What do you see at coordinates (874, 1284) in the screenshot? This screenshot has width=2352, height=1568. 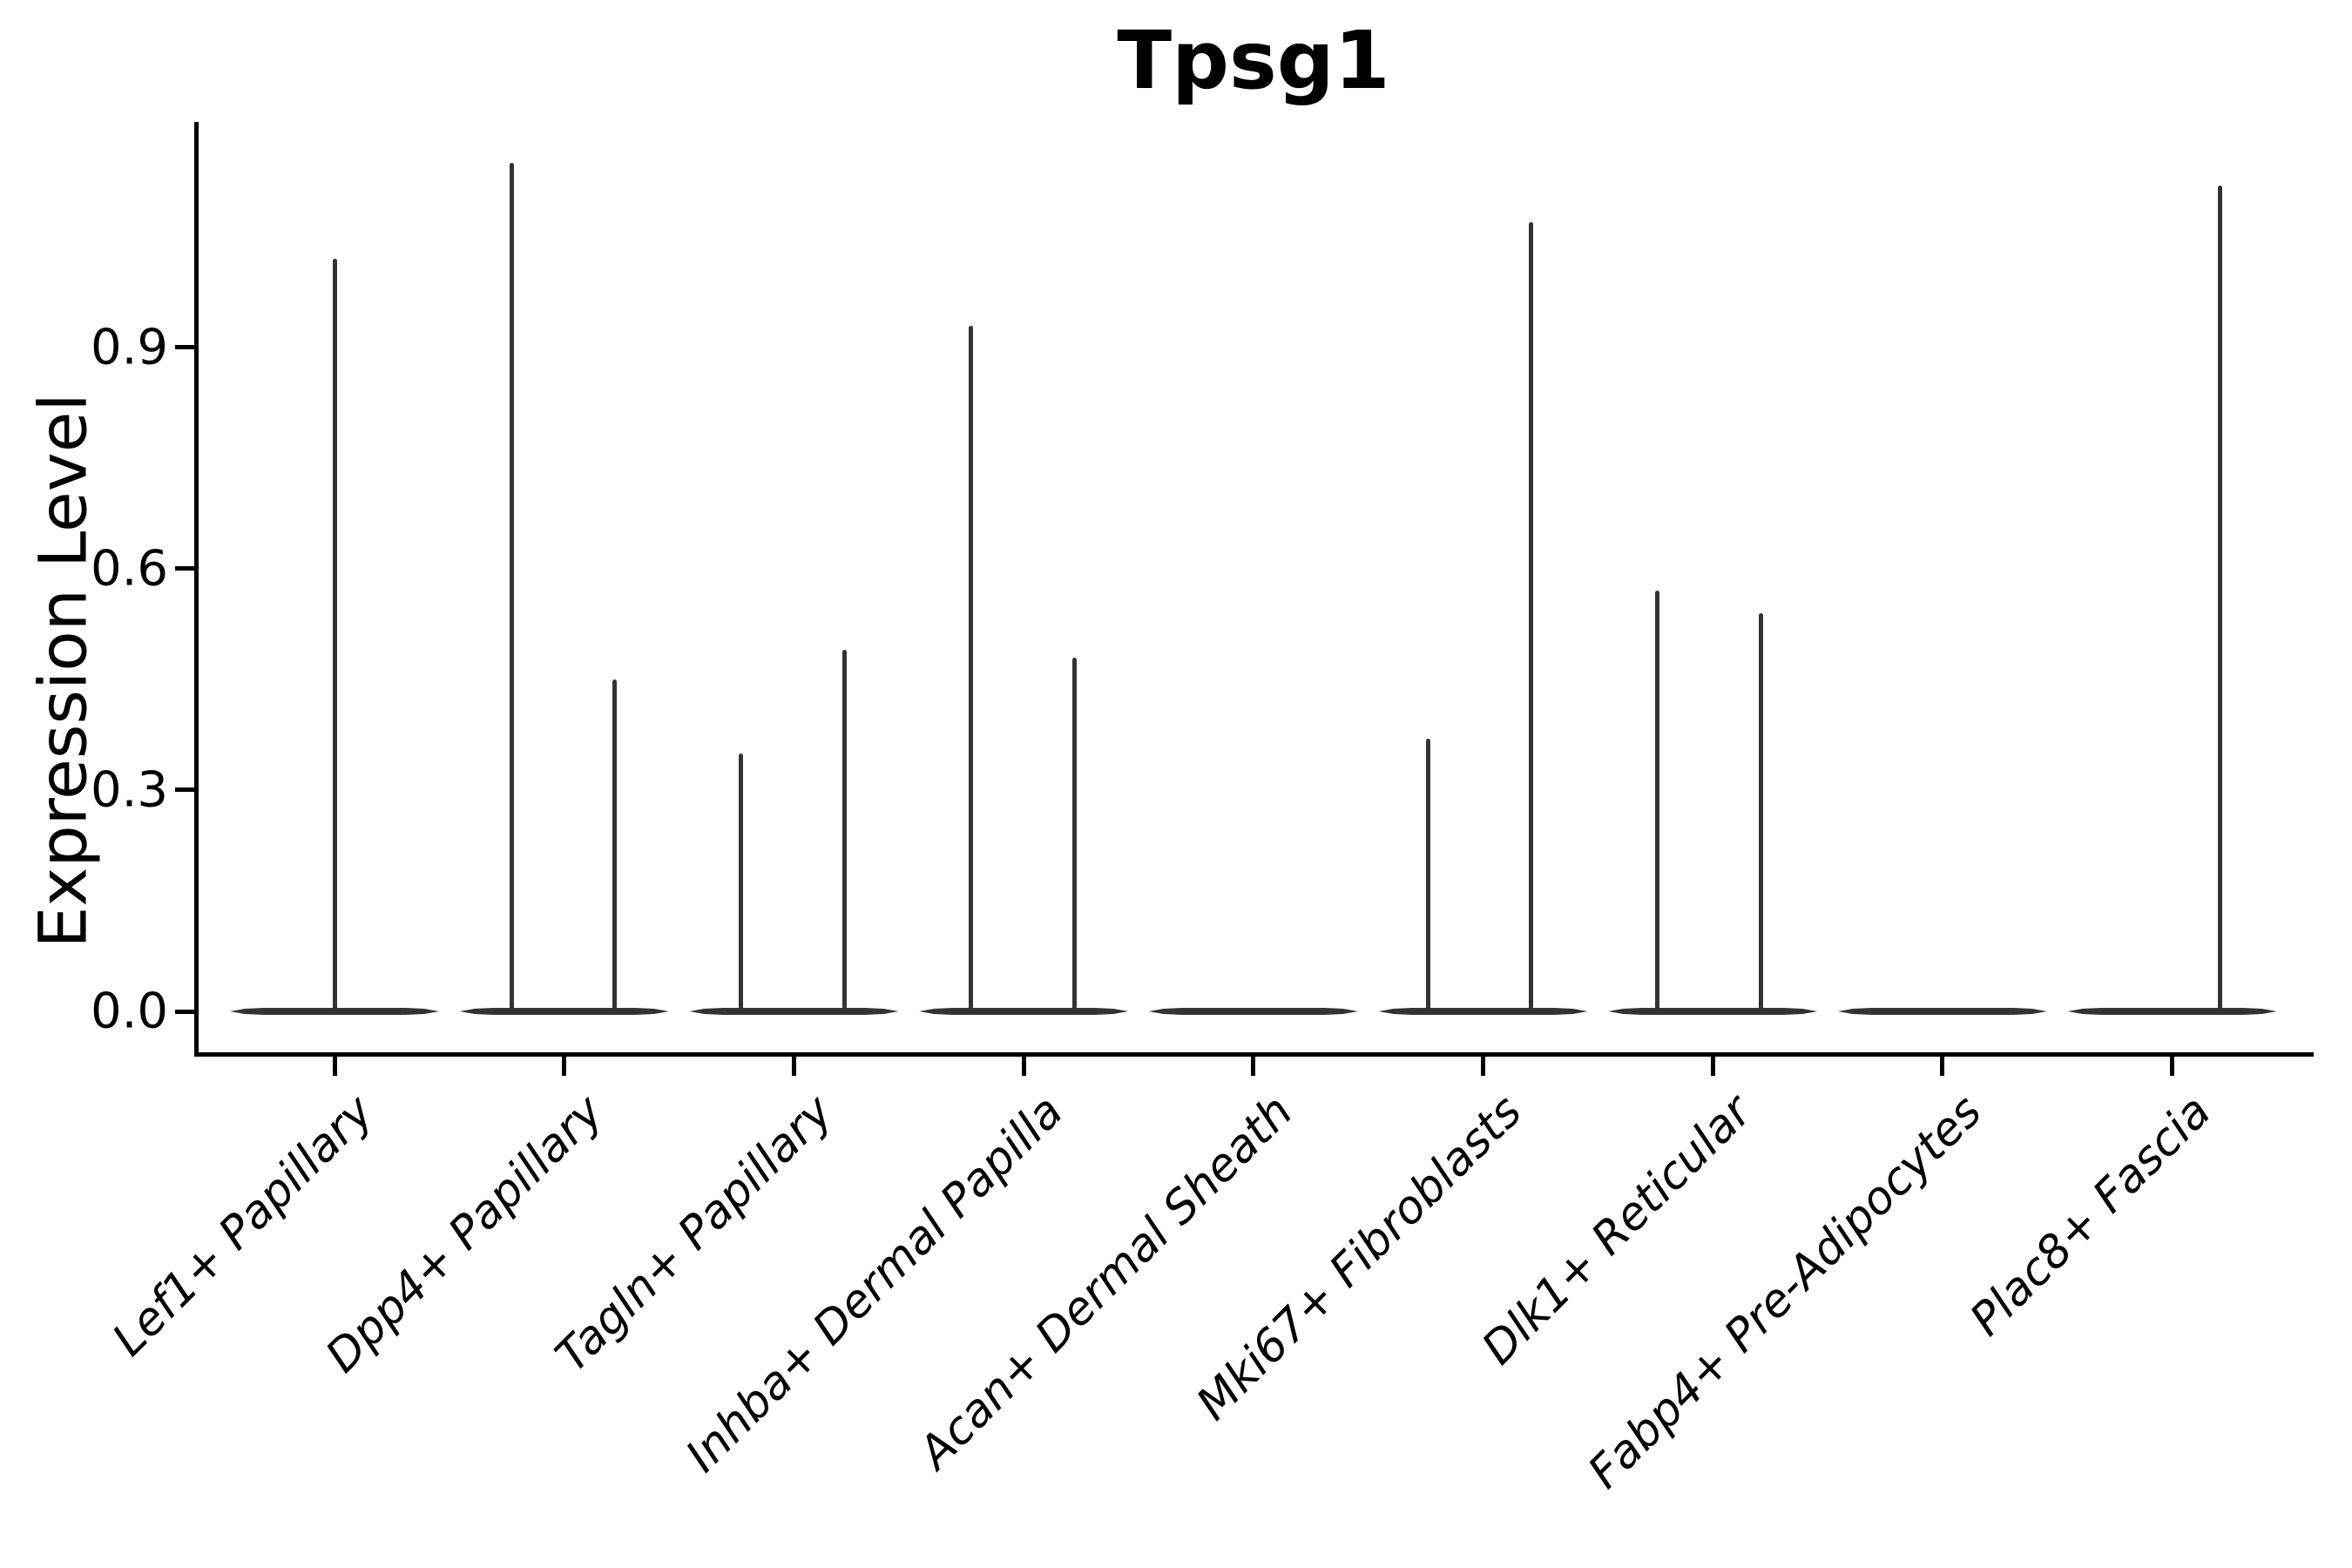 I see `x-tick-label: Inhba+ Dermal Papilla` at bounding box center [874, 1284].